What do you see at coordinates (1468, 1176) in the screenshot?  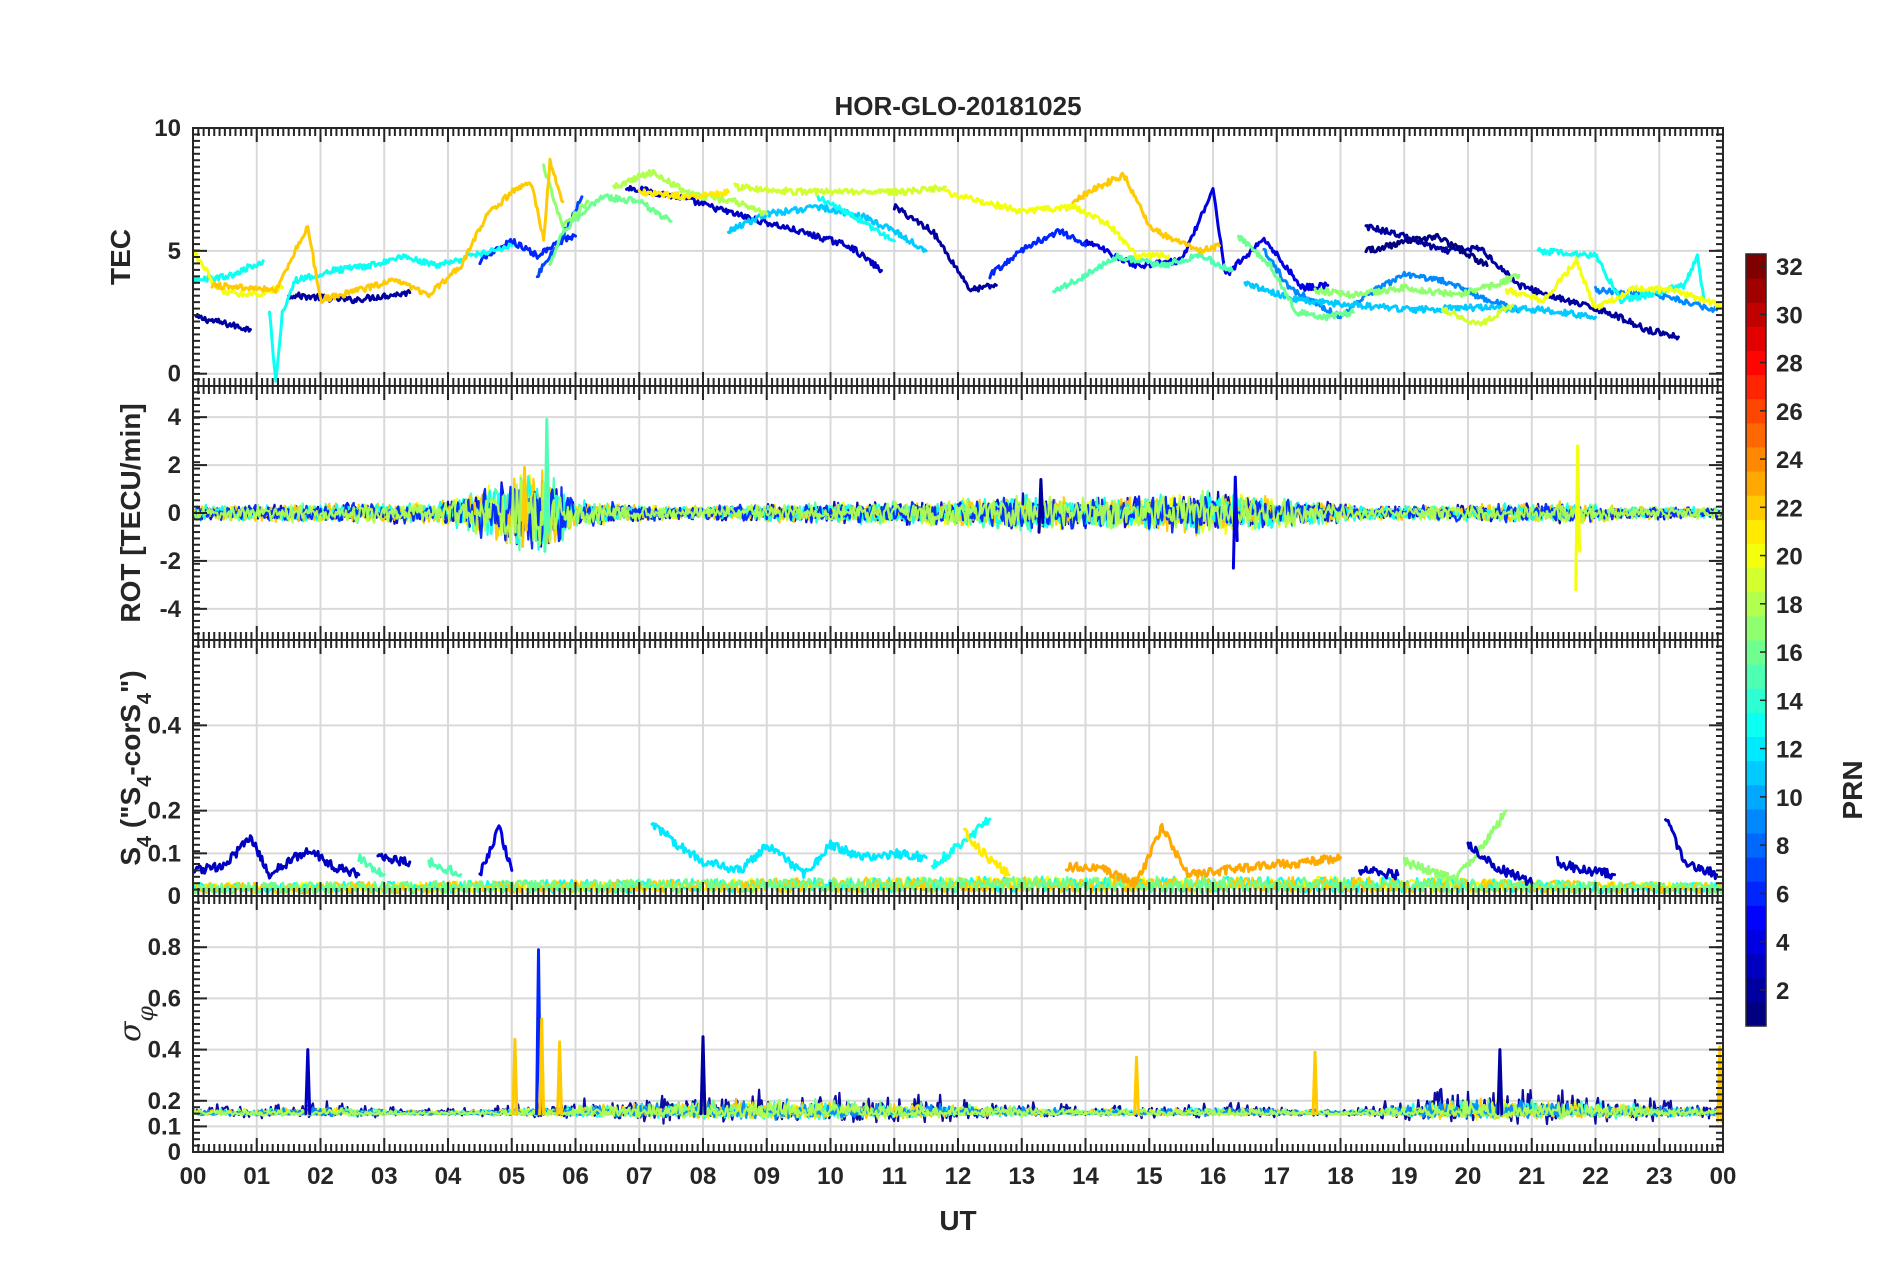 I see `x-tick-label: 20` at bounding box center [1468, 1176].